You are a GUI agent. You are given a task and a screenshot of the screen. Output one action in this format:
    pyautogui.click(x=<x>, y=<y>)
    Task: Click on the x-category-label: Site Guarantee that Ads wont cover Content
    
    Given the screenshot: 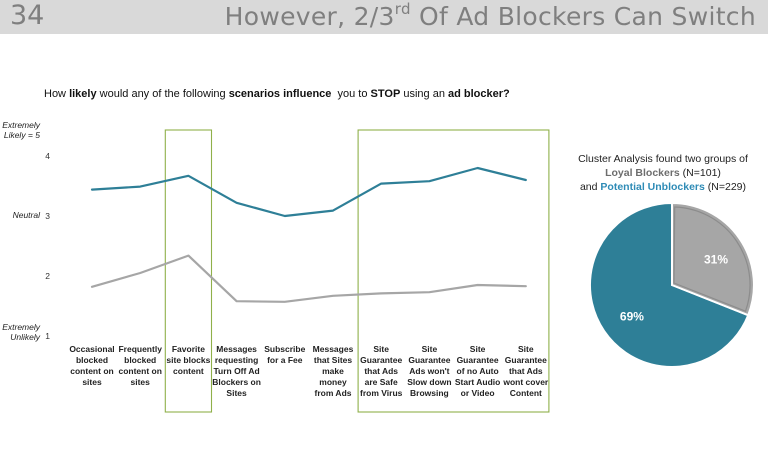 What is the action you would take?
    pyautogui.click(x=525, y=371)
    